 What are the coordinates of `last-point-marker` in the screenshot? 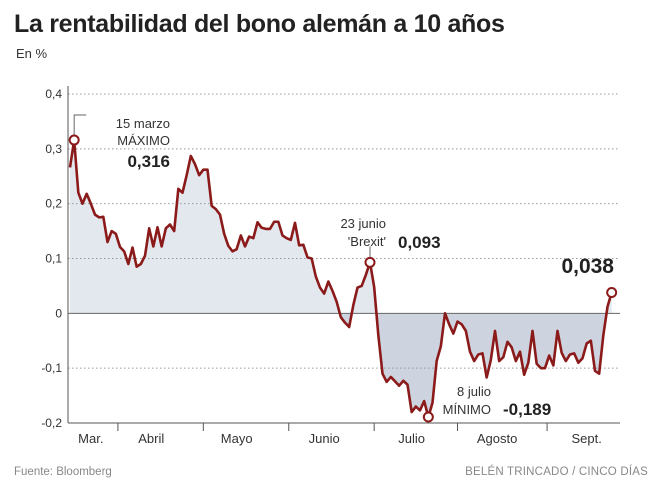 It's located at (612, 292).